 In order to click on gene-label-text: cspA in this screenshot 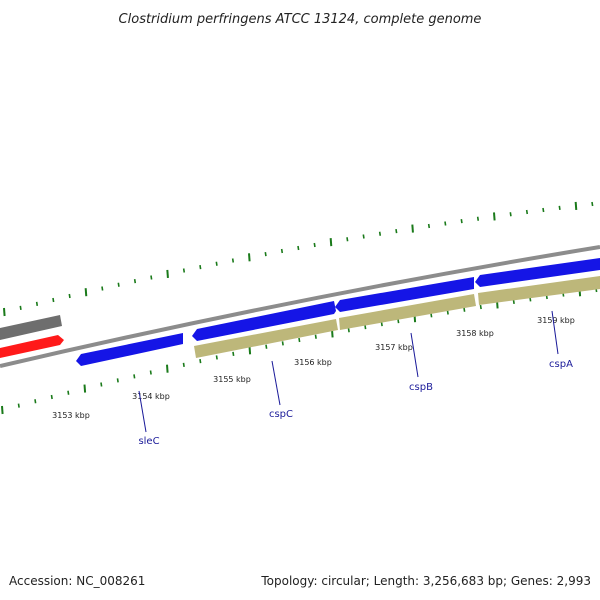, I will do `click(561, 364)`.